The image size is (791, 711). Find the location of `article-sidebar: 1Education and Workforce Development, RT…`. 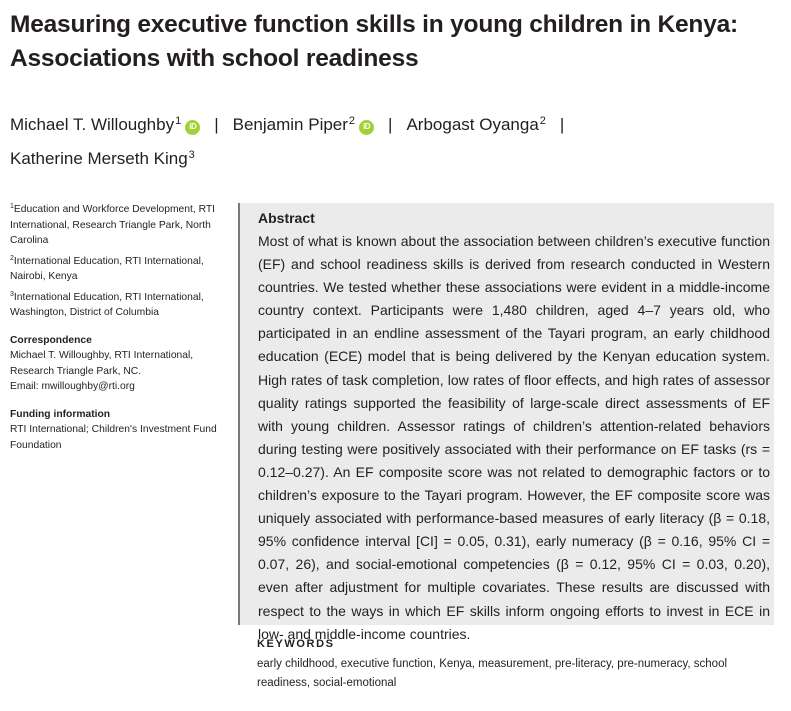

article-sidebar: 1Education and Workforce Development, RT… is located at coordinates (117, 326).